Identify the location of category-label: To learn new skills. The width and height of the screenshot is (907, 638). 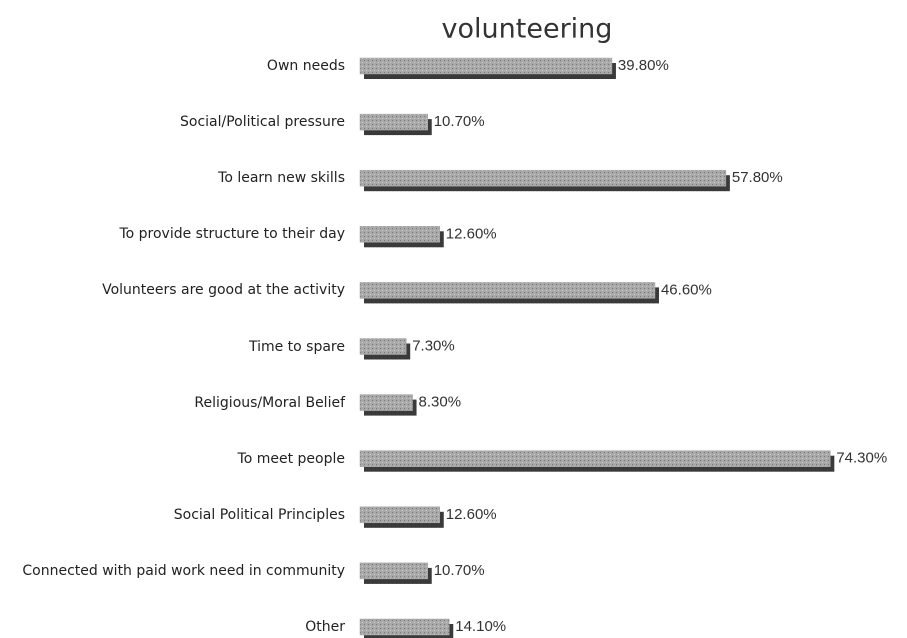
(281, 178).